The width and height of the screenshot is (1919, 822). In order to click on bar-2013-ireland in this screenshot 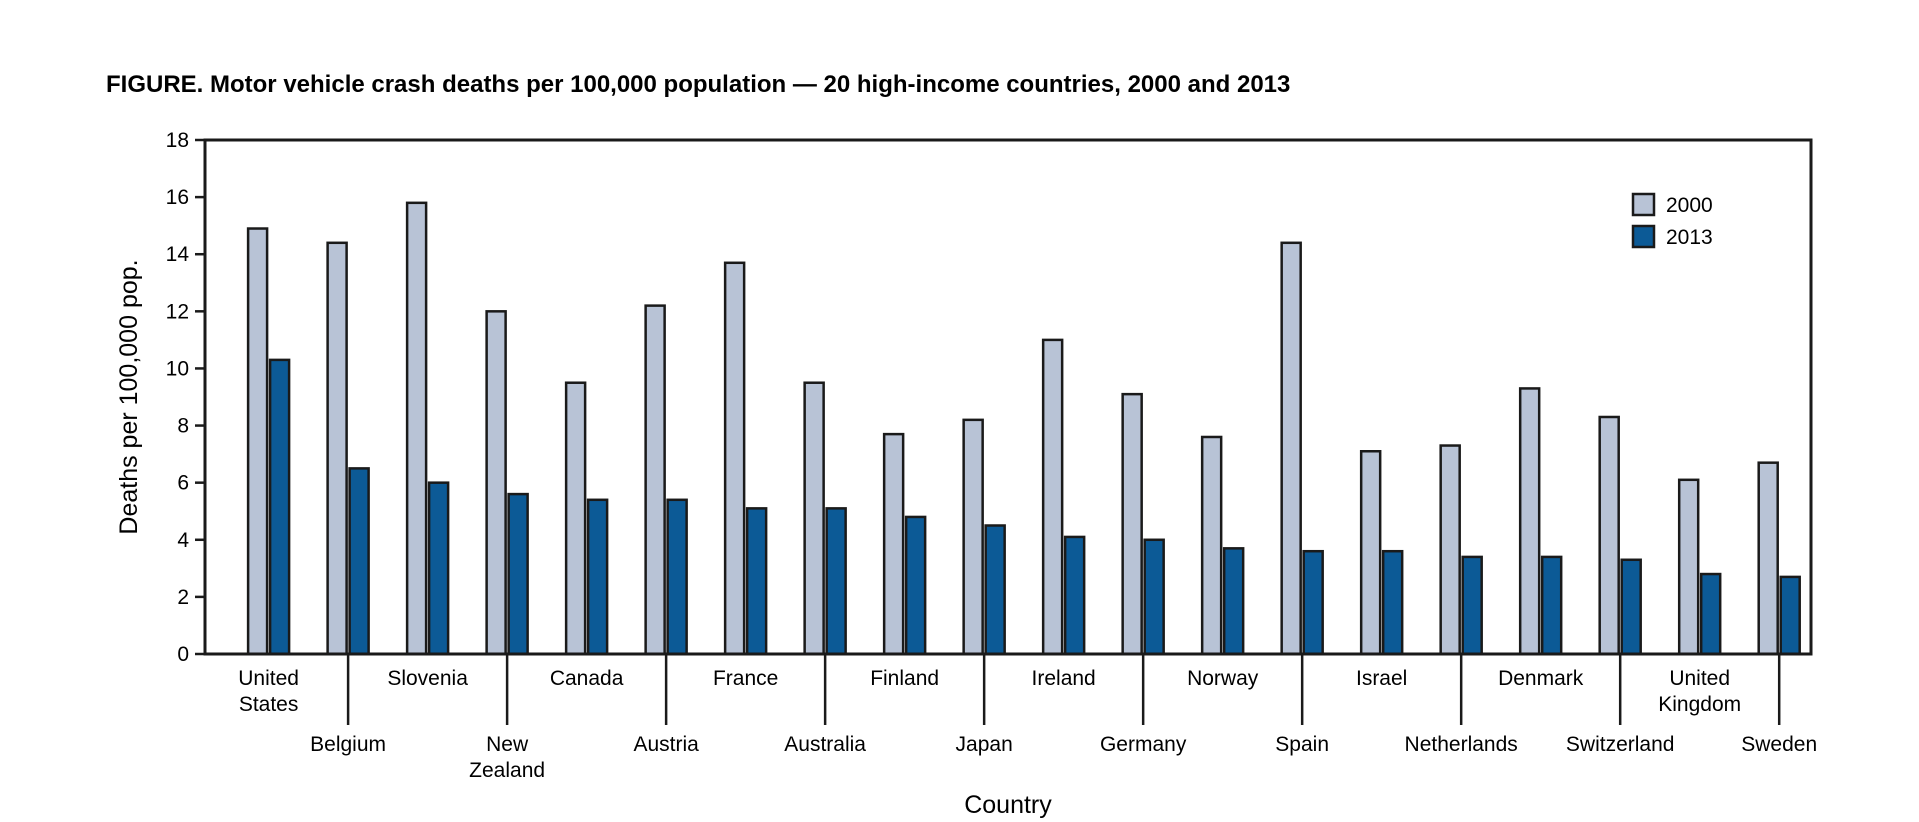, I will do `click(1074, 595)`.